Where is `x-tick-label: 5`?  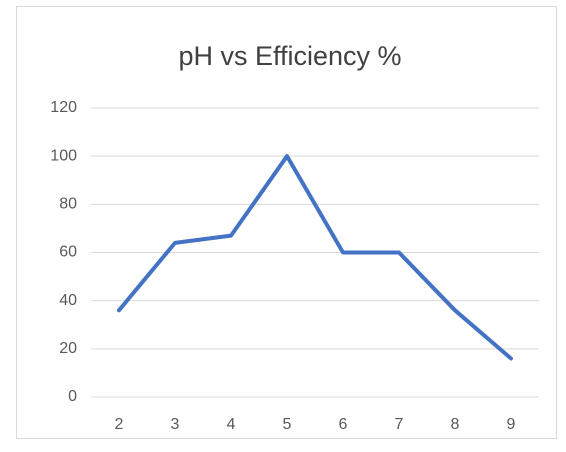 x-tick-label: 5 is located at coordinates (287, 424).